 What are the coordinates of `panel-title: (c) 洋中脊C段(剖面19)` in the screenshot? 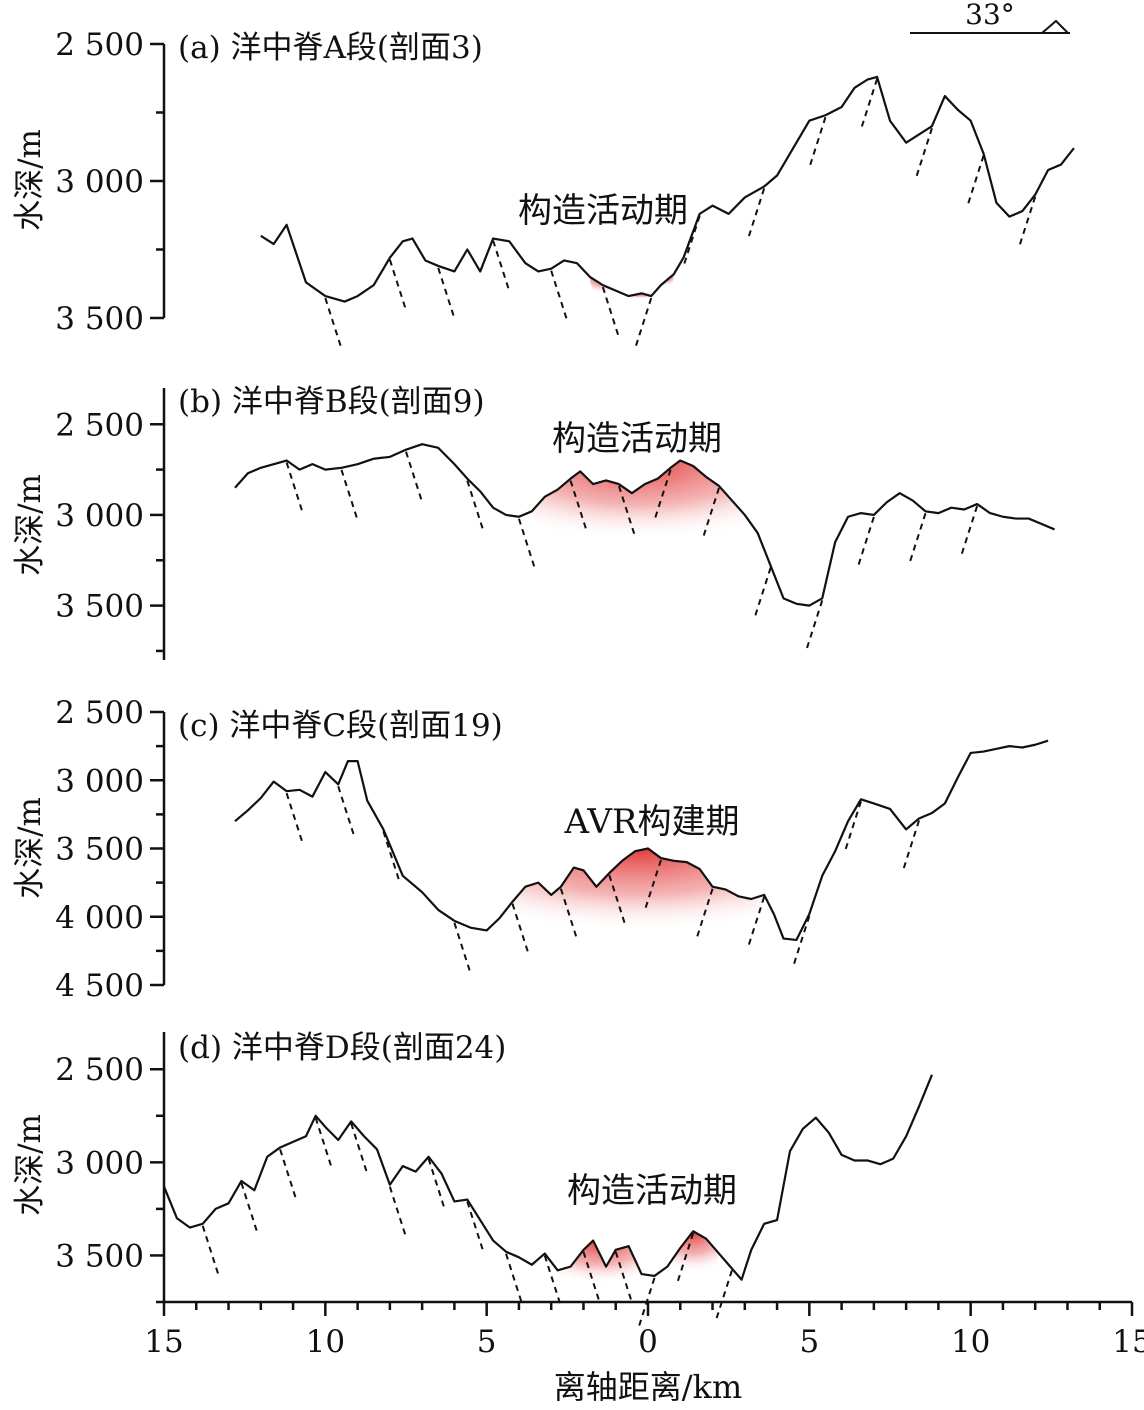 It's located at (340, 726).